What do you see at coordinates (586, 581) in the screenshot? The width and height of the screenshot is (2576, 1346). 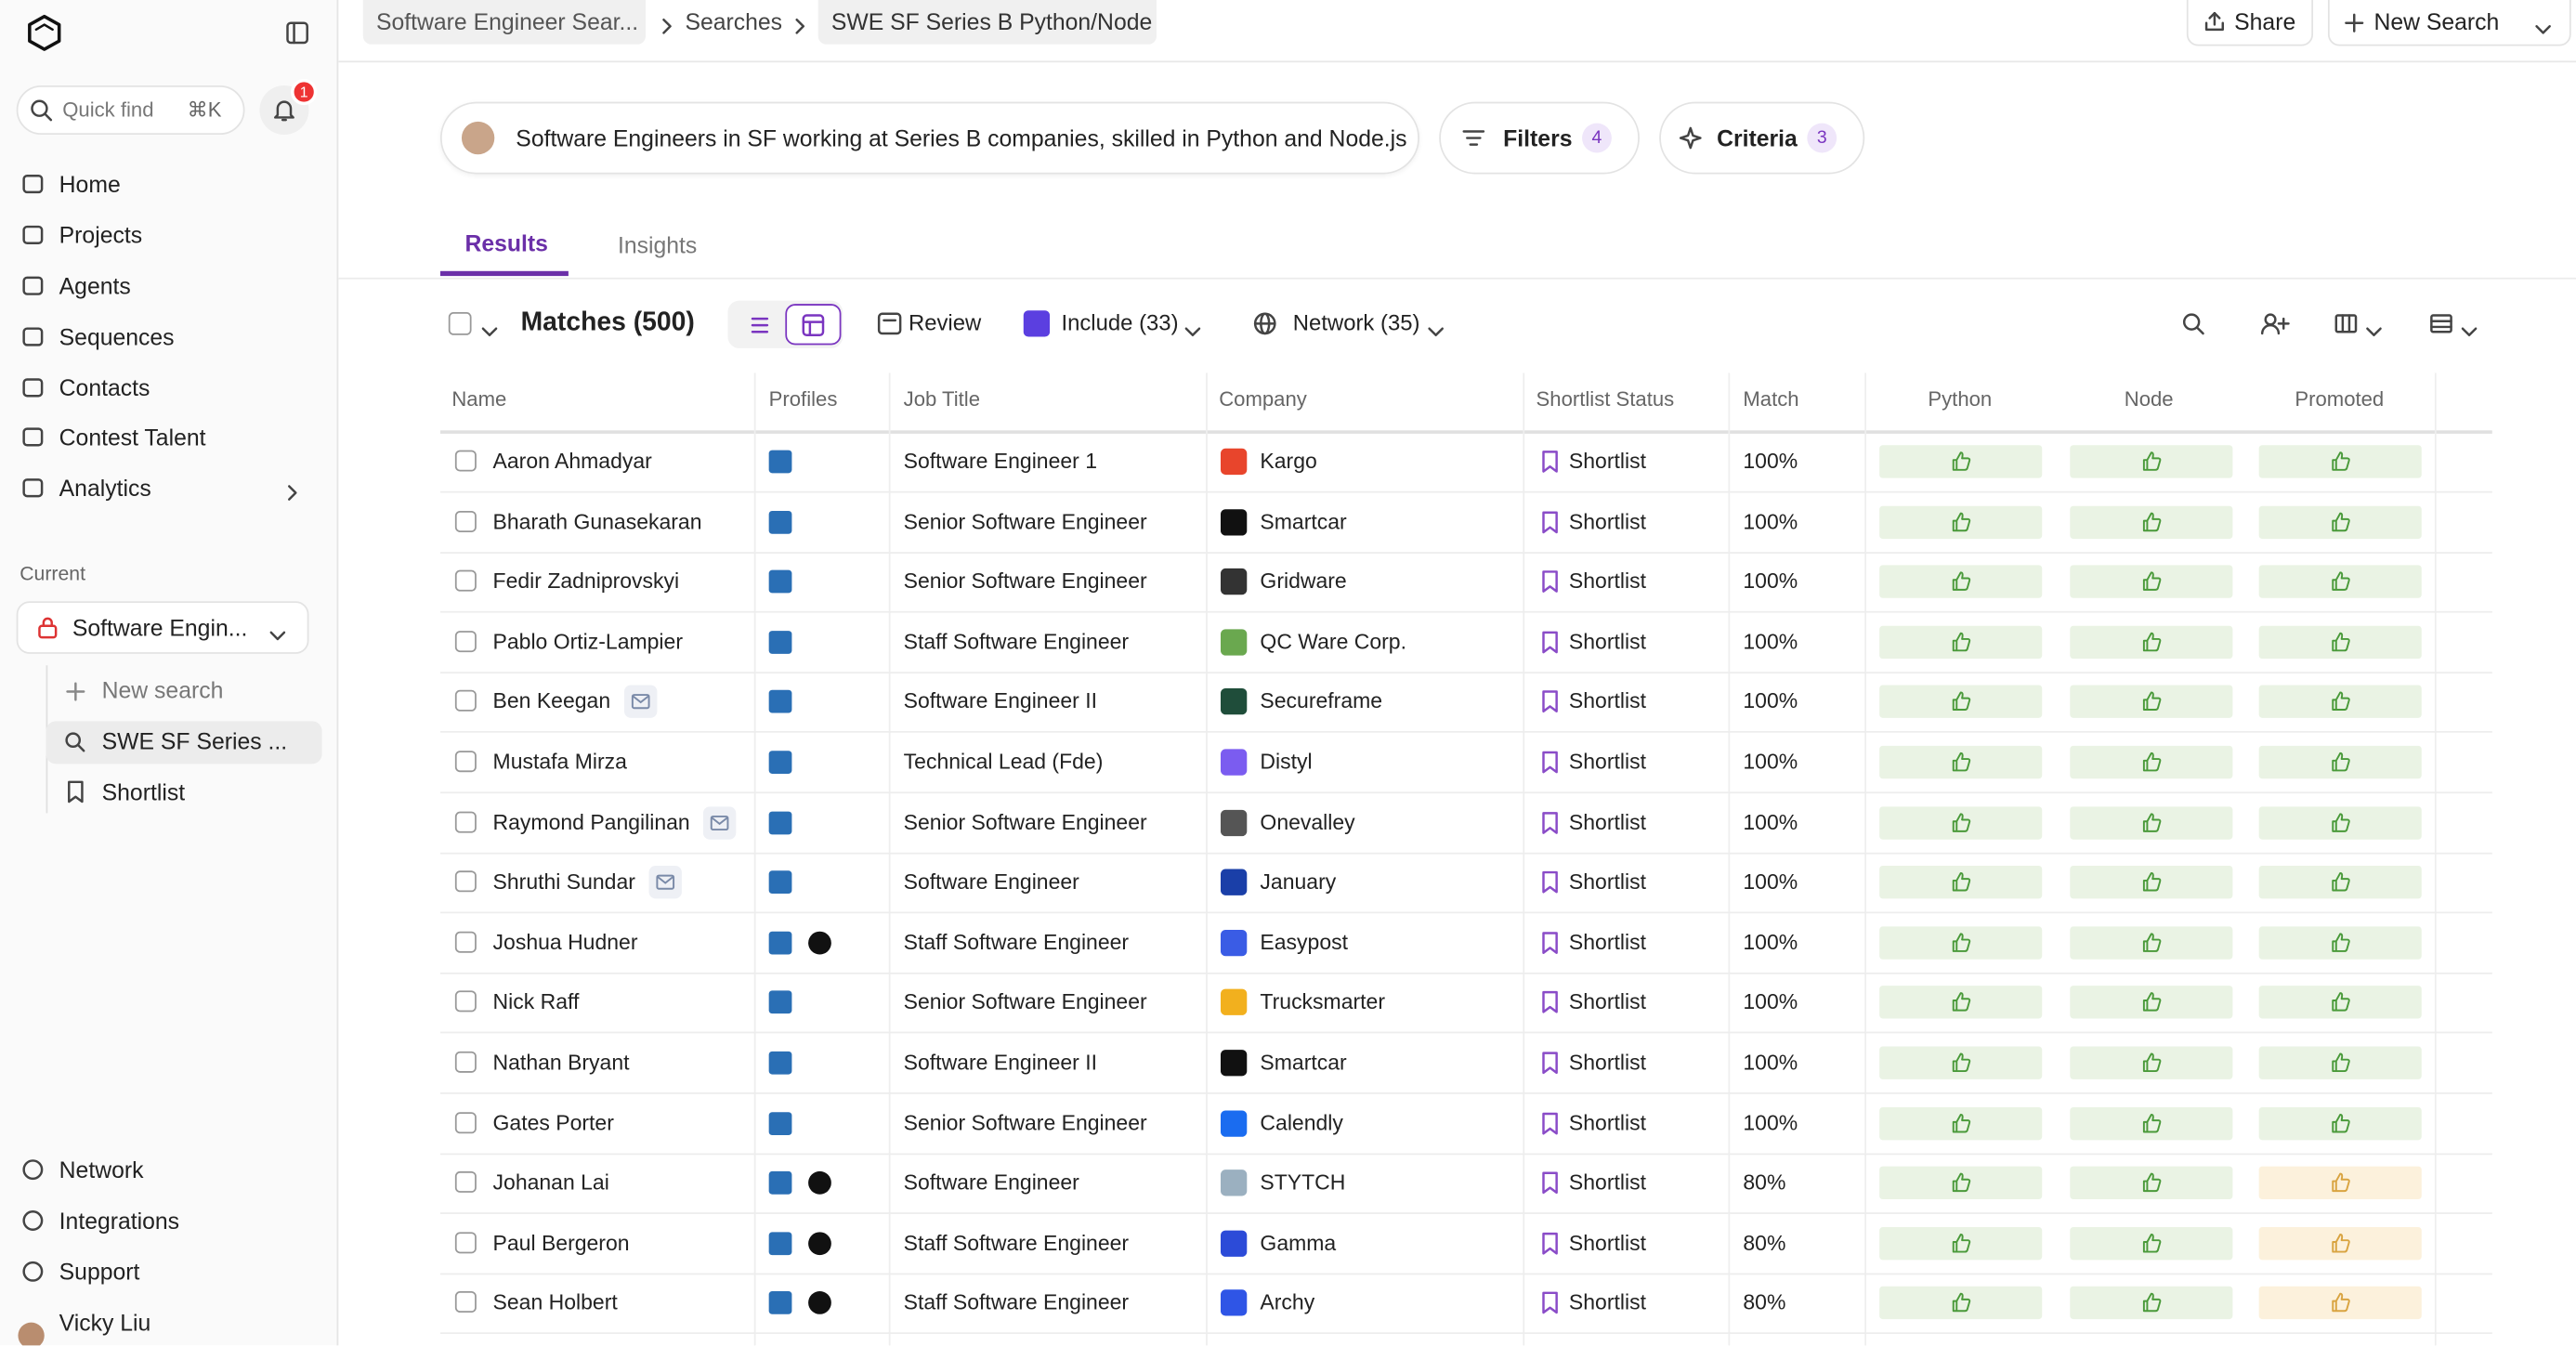 I see `candidate-name: Fedir Zadniprovskyi` at bounding box center [586, 581].